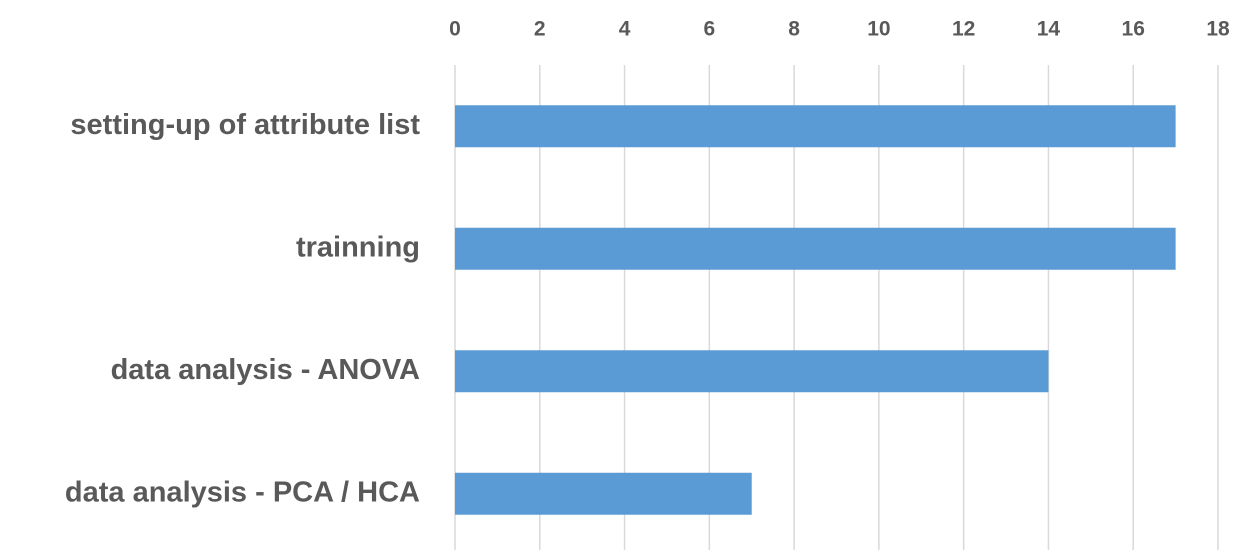  Describe the element at coordinates (1133, 29) in the screenshot. I see `x-tick-label: 16` at that location.